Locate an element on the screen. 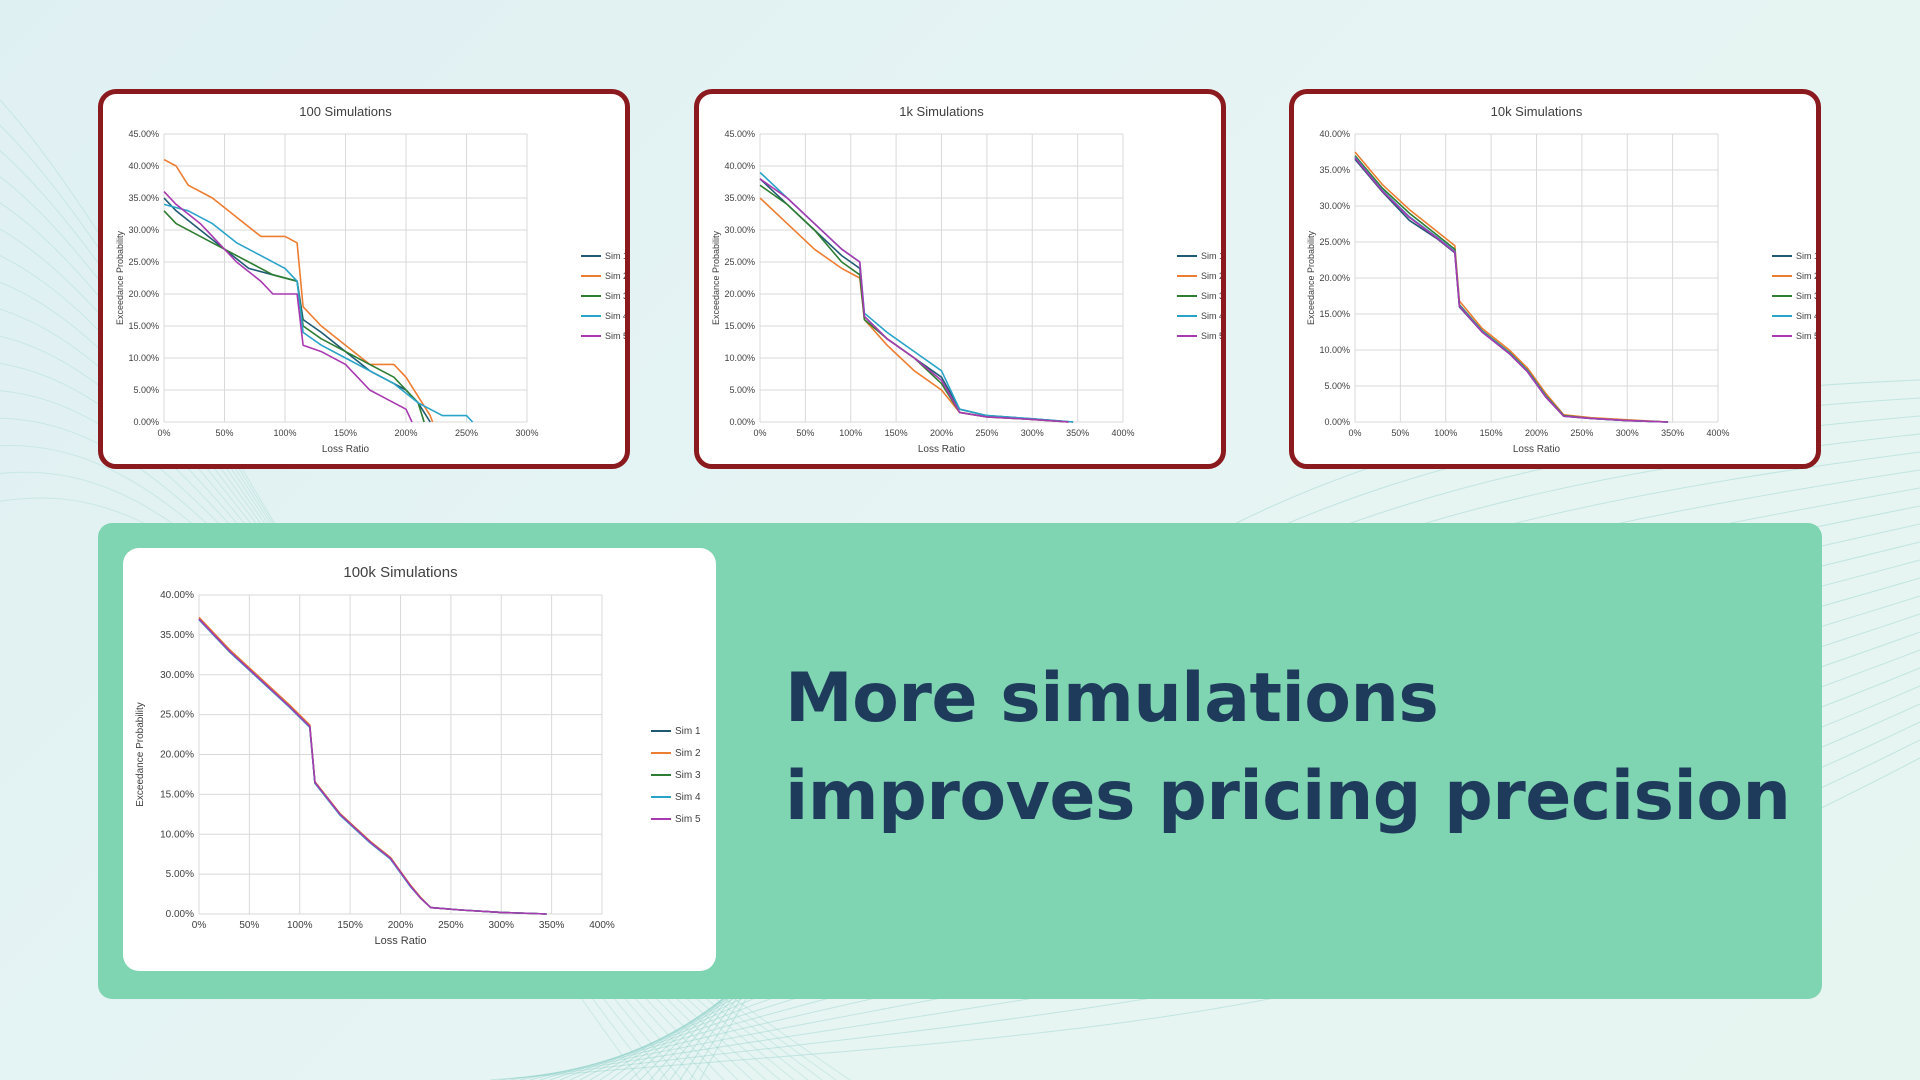  chart-title: 1k Simulations is located at coordinates (941, 111).